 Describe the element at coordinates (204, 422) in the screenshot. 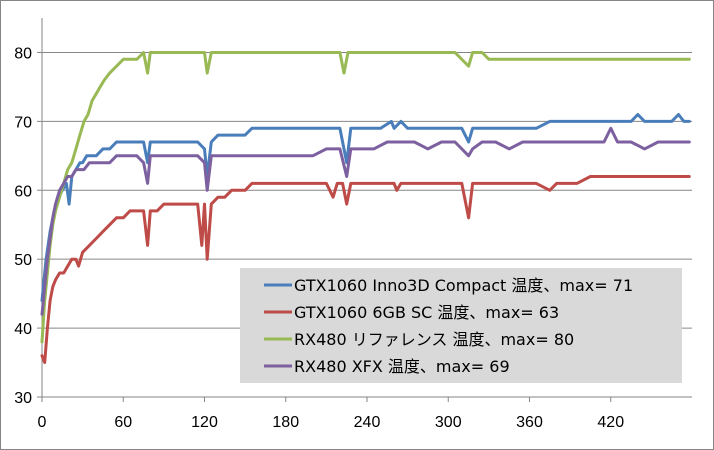

I see `x-tick-label: 120` at that location.